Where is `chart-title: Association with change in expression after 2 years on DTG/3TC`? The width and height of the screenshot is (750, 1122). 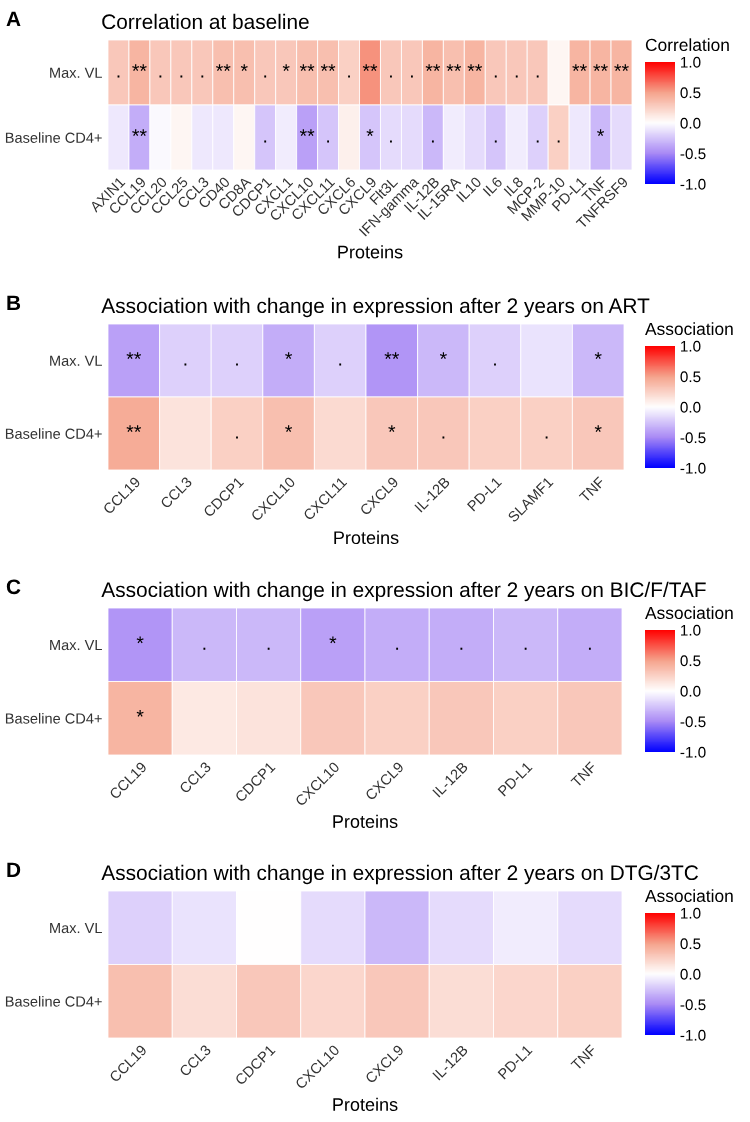 chart-title: Association with change in expression after 2 years on DTG/3TC is located at coordinates (400, 874).